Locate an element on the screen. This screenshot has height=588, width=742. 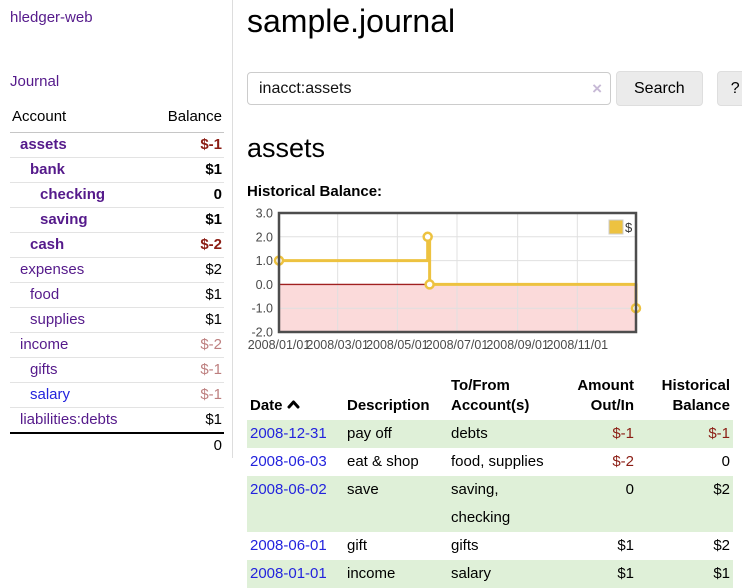
transaction-date-link: 2008-06-03 is located at coordinates (288, 461).